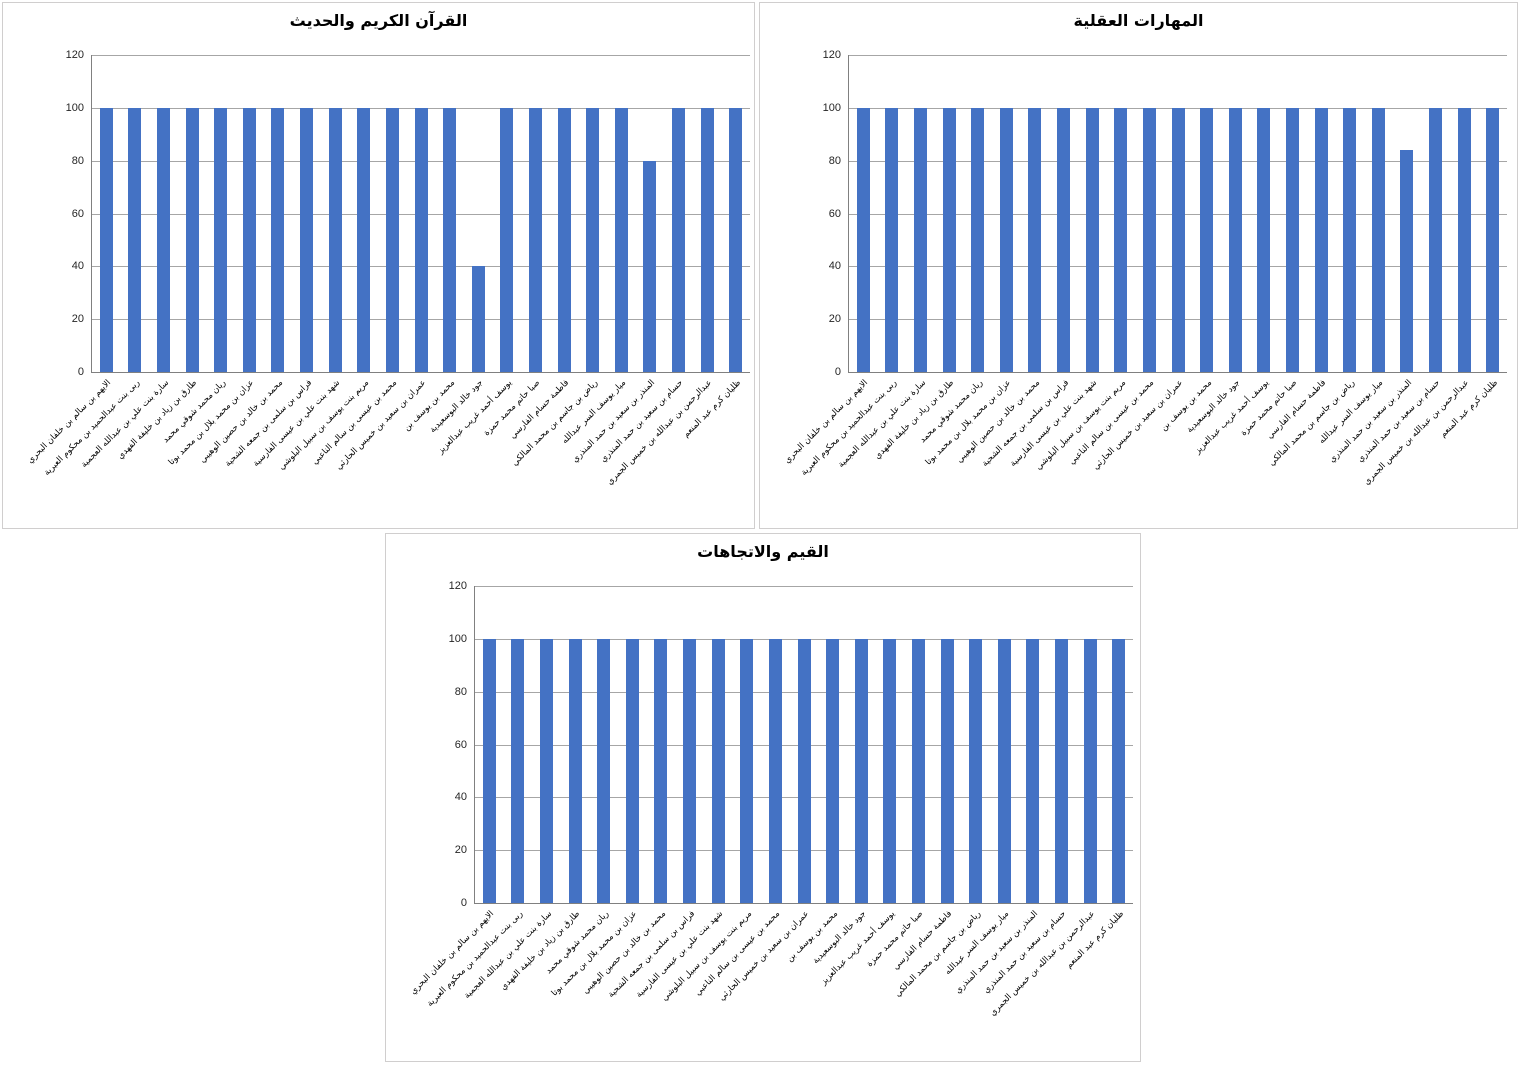 This screenshot has width=1520, height=1066. Describe the element at coordinates (763, 551) in the screenshot. I see `chart-title: القيم والاتجاهات` at that location.